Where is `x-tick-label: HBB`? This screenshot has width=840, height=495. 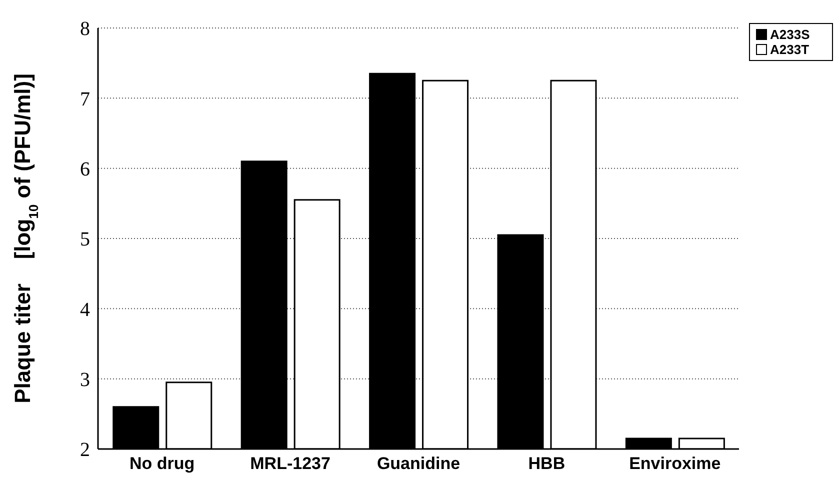 x-tick-label: HBB is located at coordinates (547, 464).